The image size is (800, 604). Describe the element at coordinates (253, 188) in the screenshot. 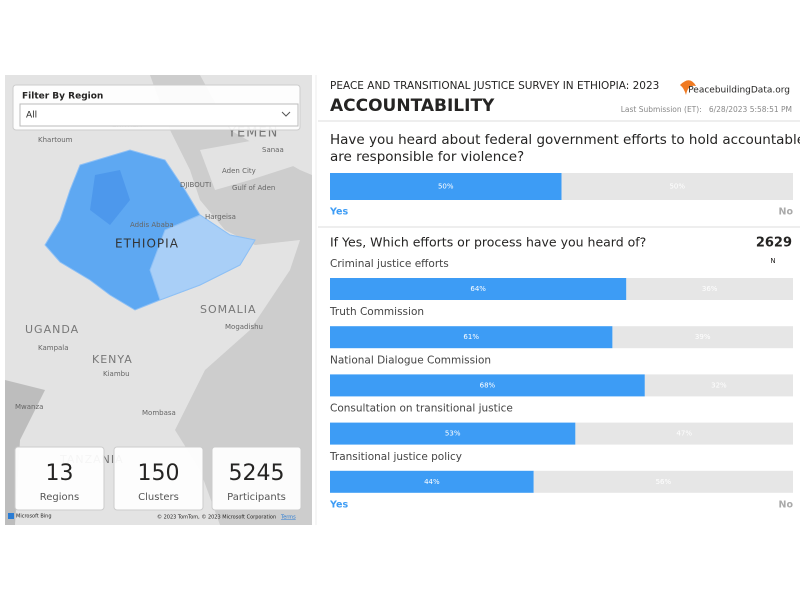

I see `map-label: Gulf of Aden` at that location.